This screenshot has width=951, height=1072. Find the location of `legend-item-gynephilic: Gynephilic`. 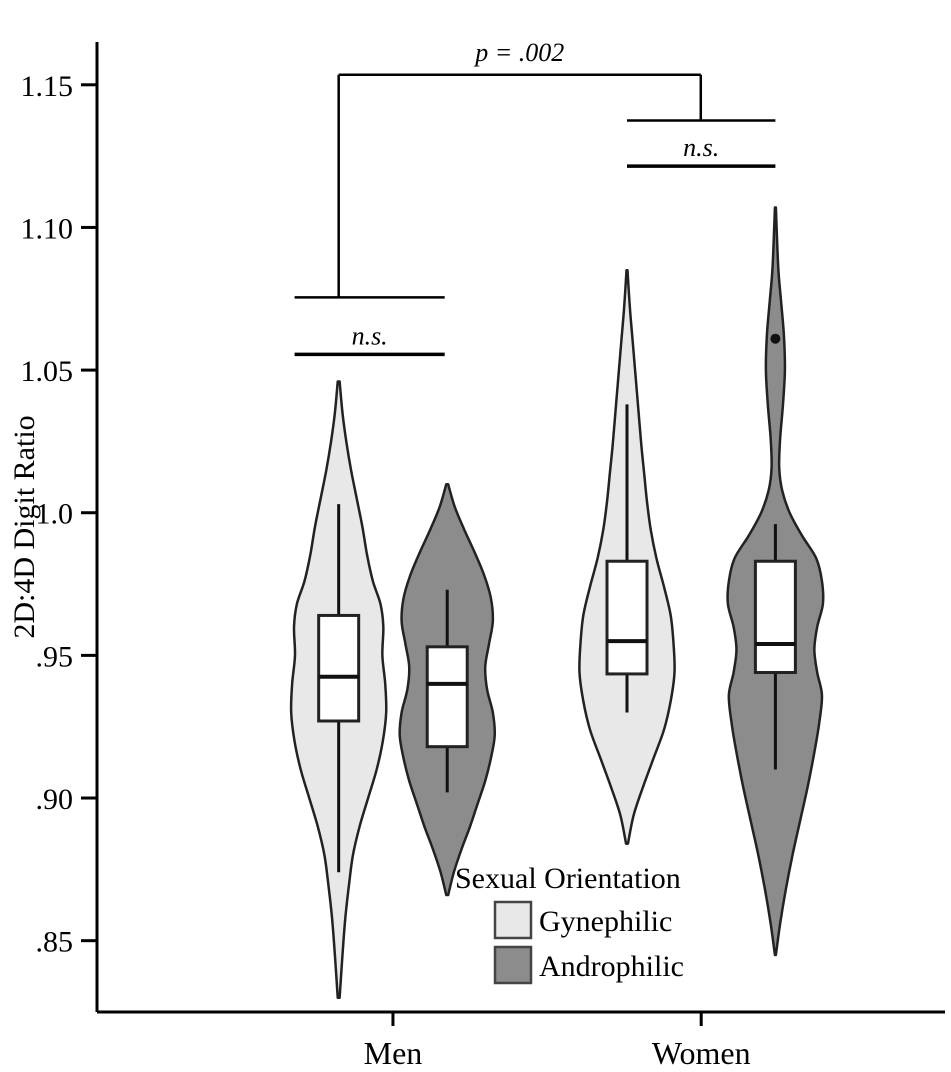

legend-item-gynephilic: Gynephilic is located at coordinates (582, 920).